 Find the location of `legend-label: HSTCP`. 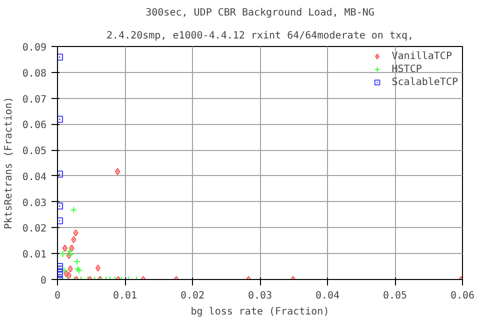

legend-label: HSTCP is located at coordinates (407, 69).